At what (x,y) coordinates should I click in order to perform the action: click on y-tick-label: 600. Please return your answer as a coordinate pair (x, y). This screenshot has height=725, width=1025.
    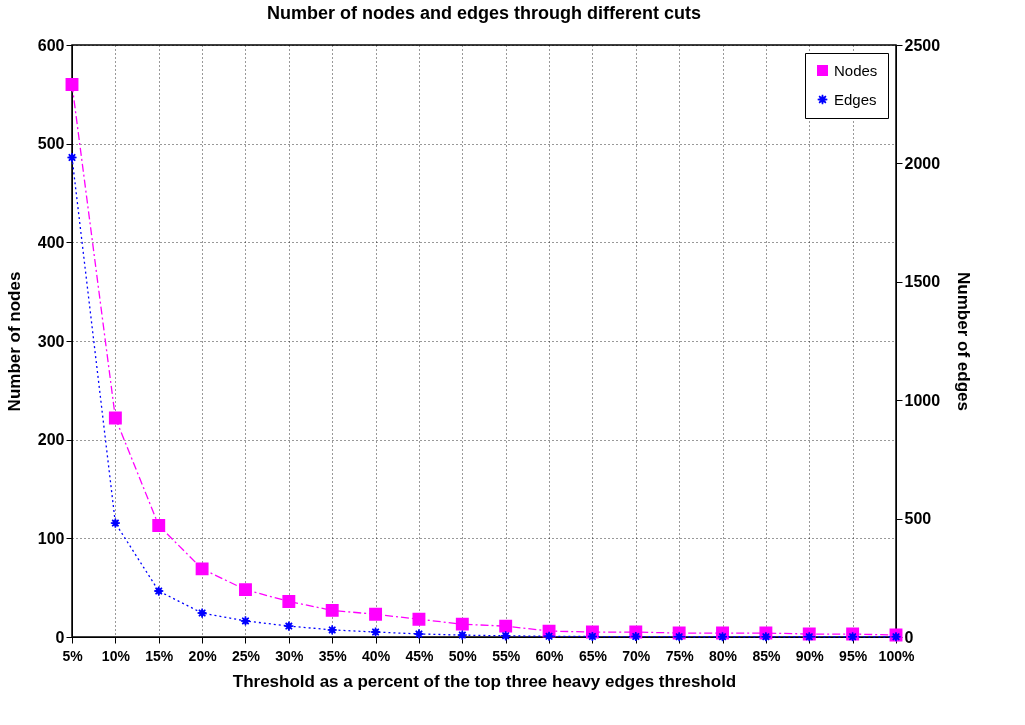
    Looking at the image, I should click on (51, 45).